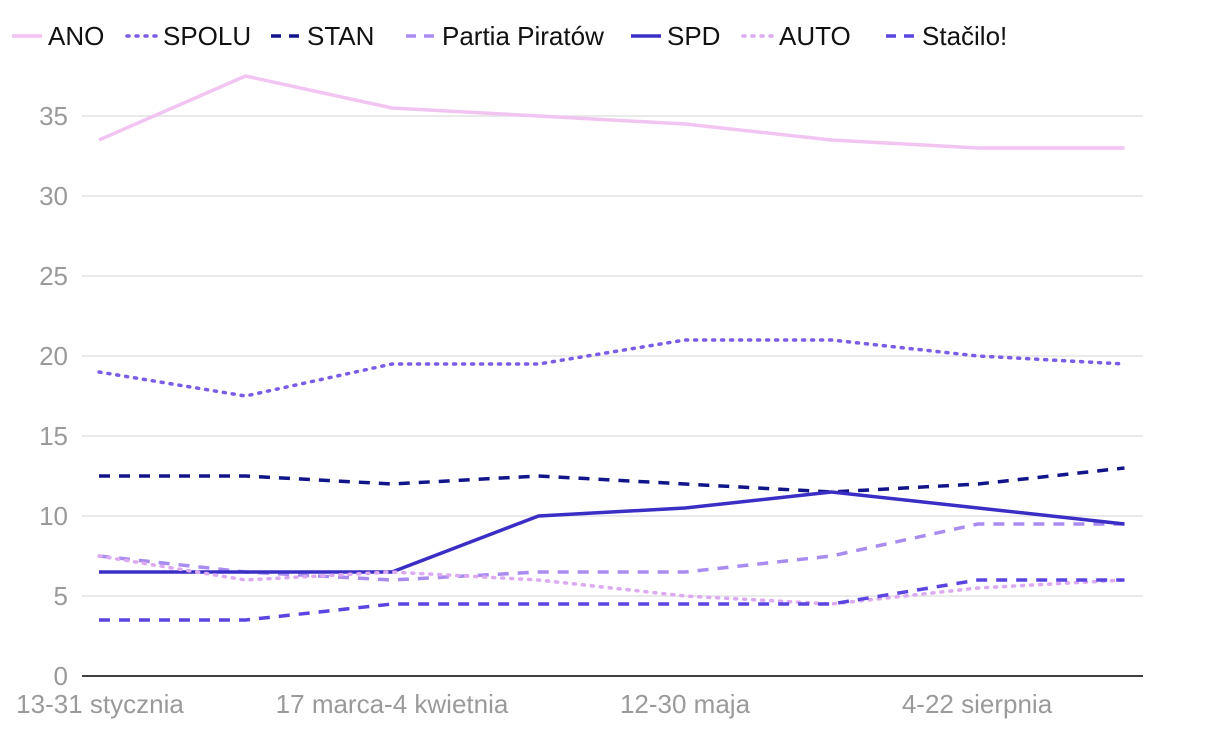 This screenshot has width=1220, height=732. Describe the element at coordinates (53, 276) in the screenshot. I see `y-tick-label: 25` at that location.